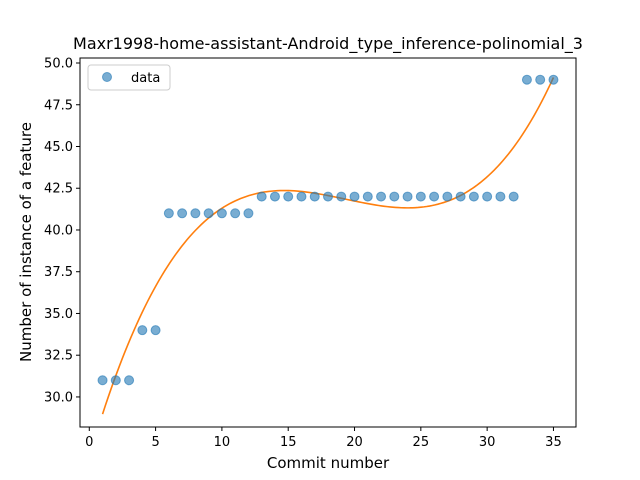 The height and width of the screenshot is (480, 640). Describe the element at coordinates (89, 442) in the screenshot. I see `x-tick-label: 0` at that location.